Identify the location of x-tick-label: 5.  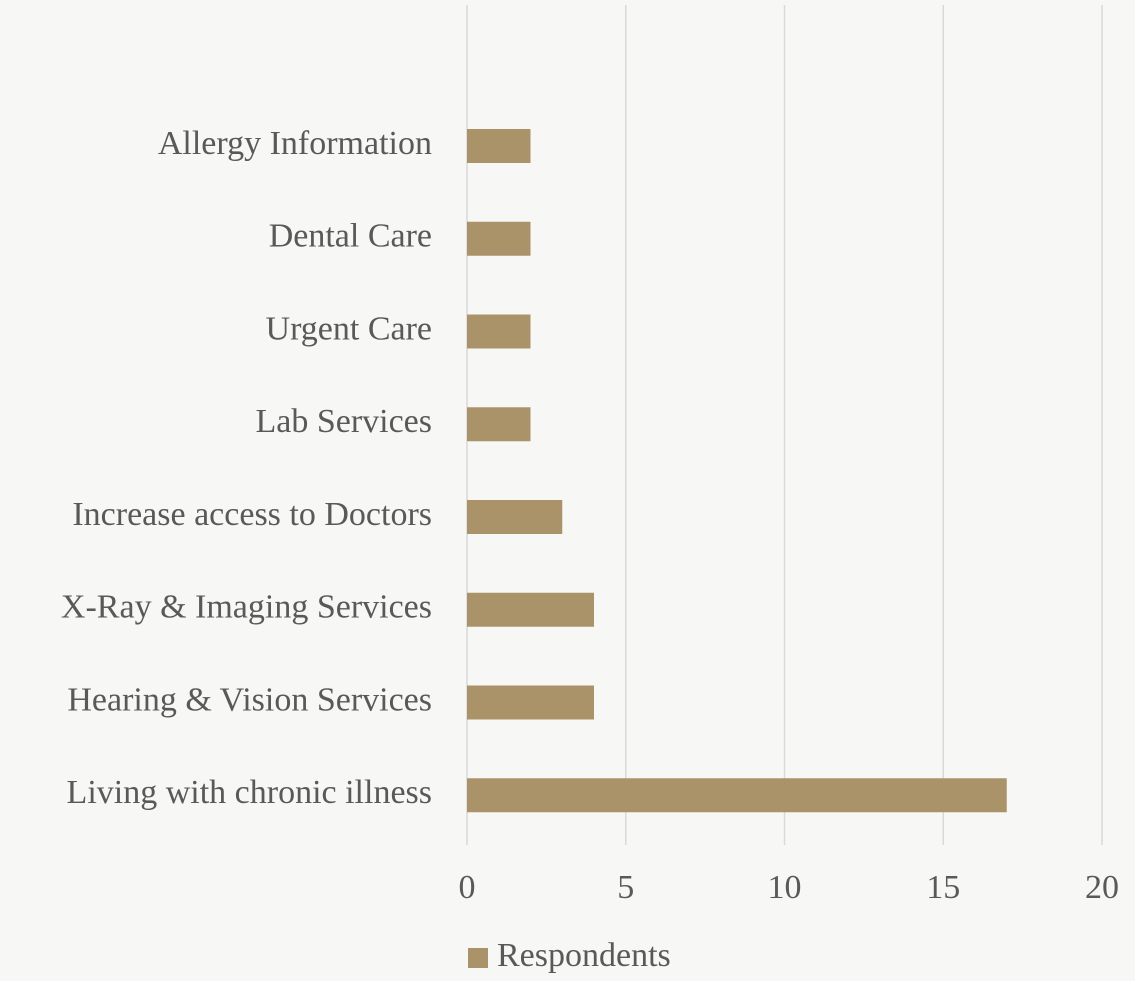
(625, 887).